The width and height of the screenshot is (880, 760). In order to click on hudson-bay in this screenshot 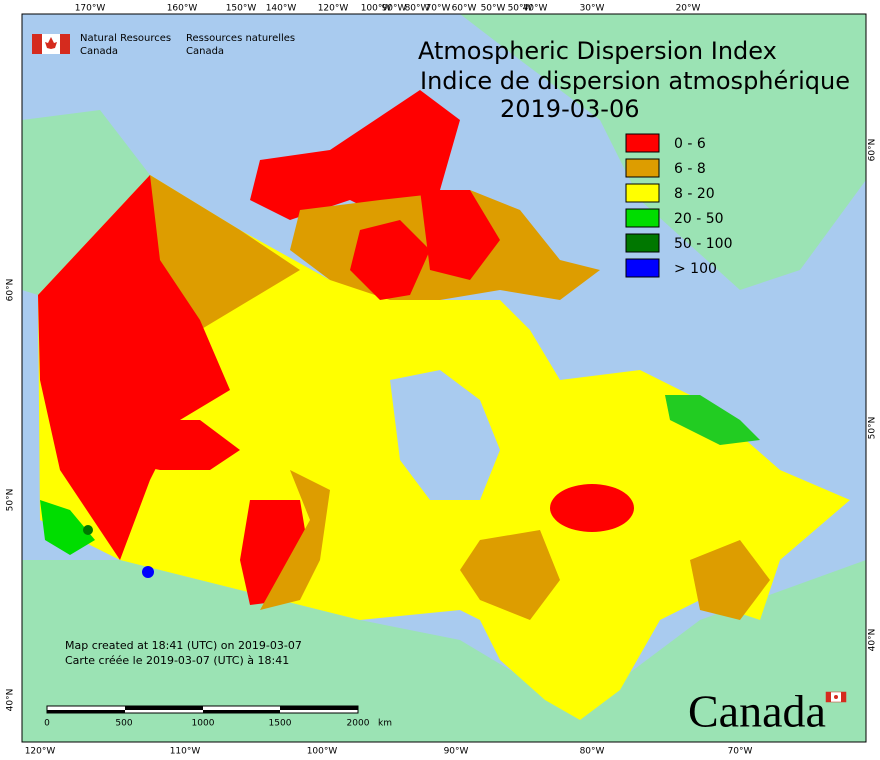, I will do `click(445, 435)`.